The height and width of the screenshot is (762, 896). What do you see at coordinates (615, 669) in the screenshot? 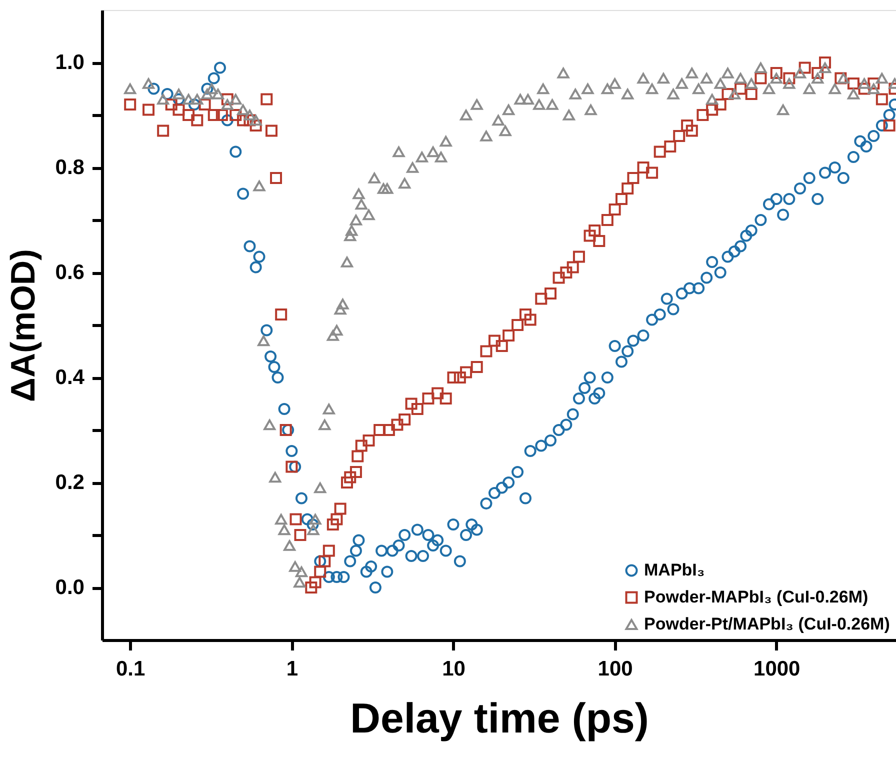
I see `x-tick-label: 100` at bounding box center [615, 669].